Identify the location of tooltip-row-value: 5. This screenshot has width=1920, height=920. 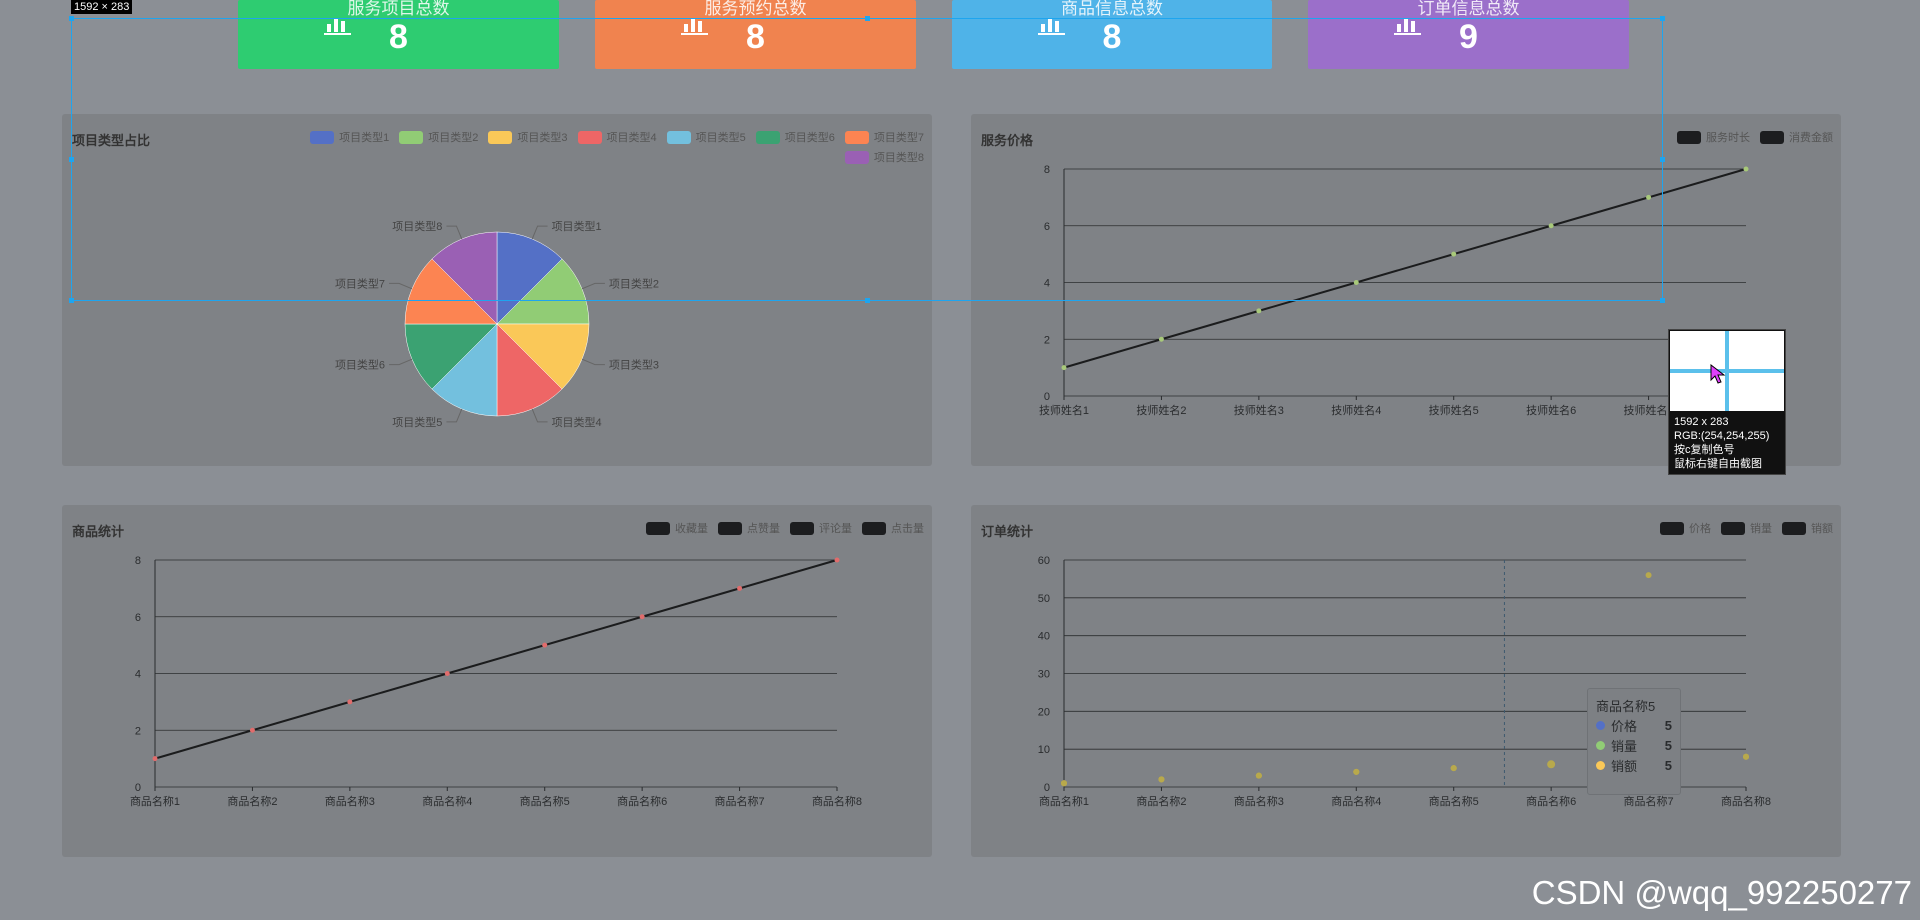
(1668, 745).